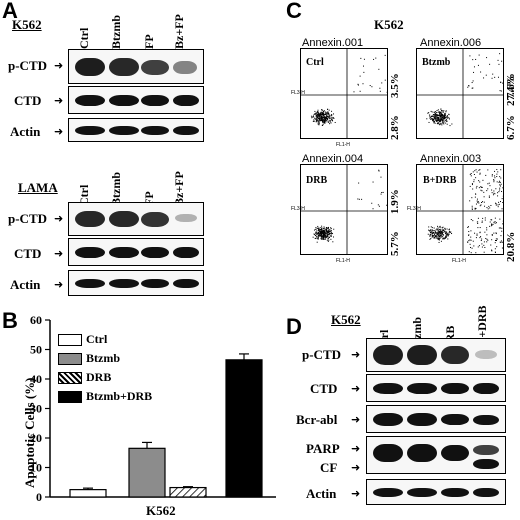 The height and width of the screenshot is (520, 520). What do you see at coordinates (511, 90) in the screenshot?
I see `upper-right-percent: 27.4%` at bounding box center [511, 90].